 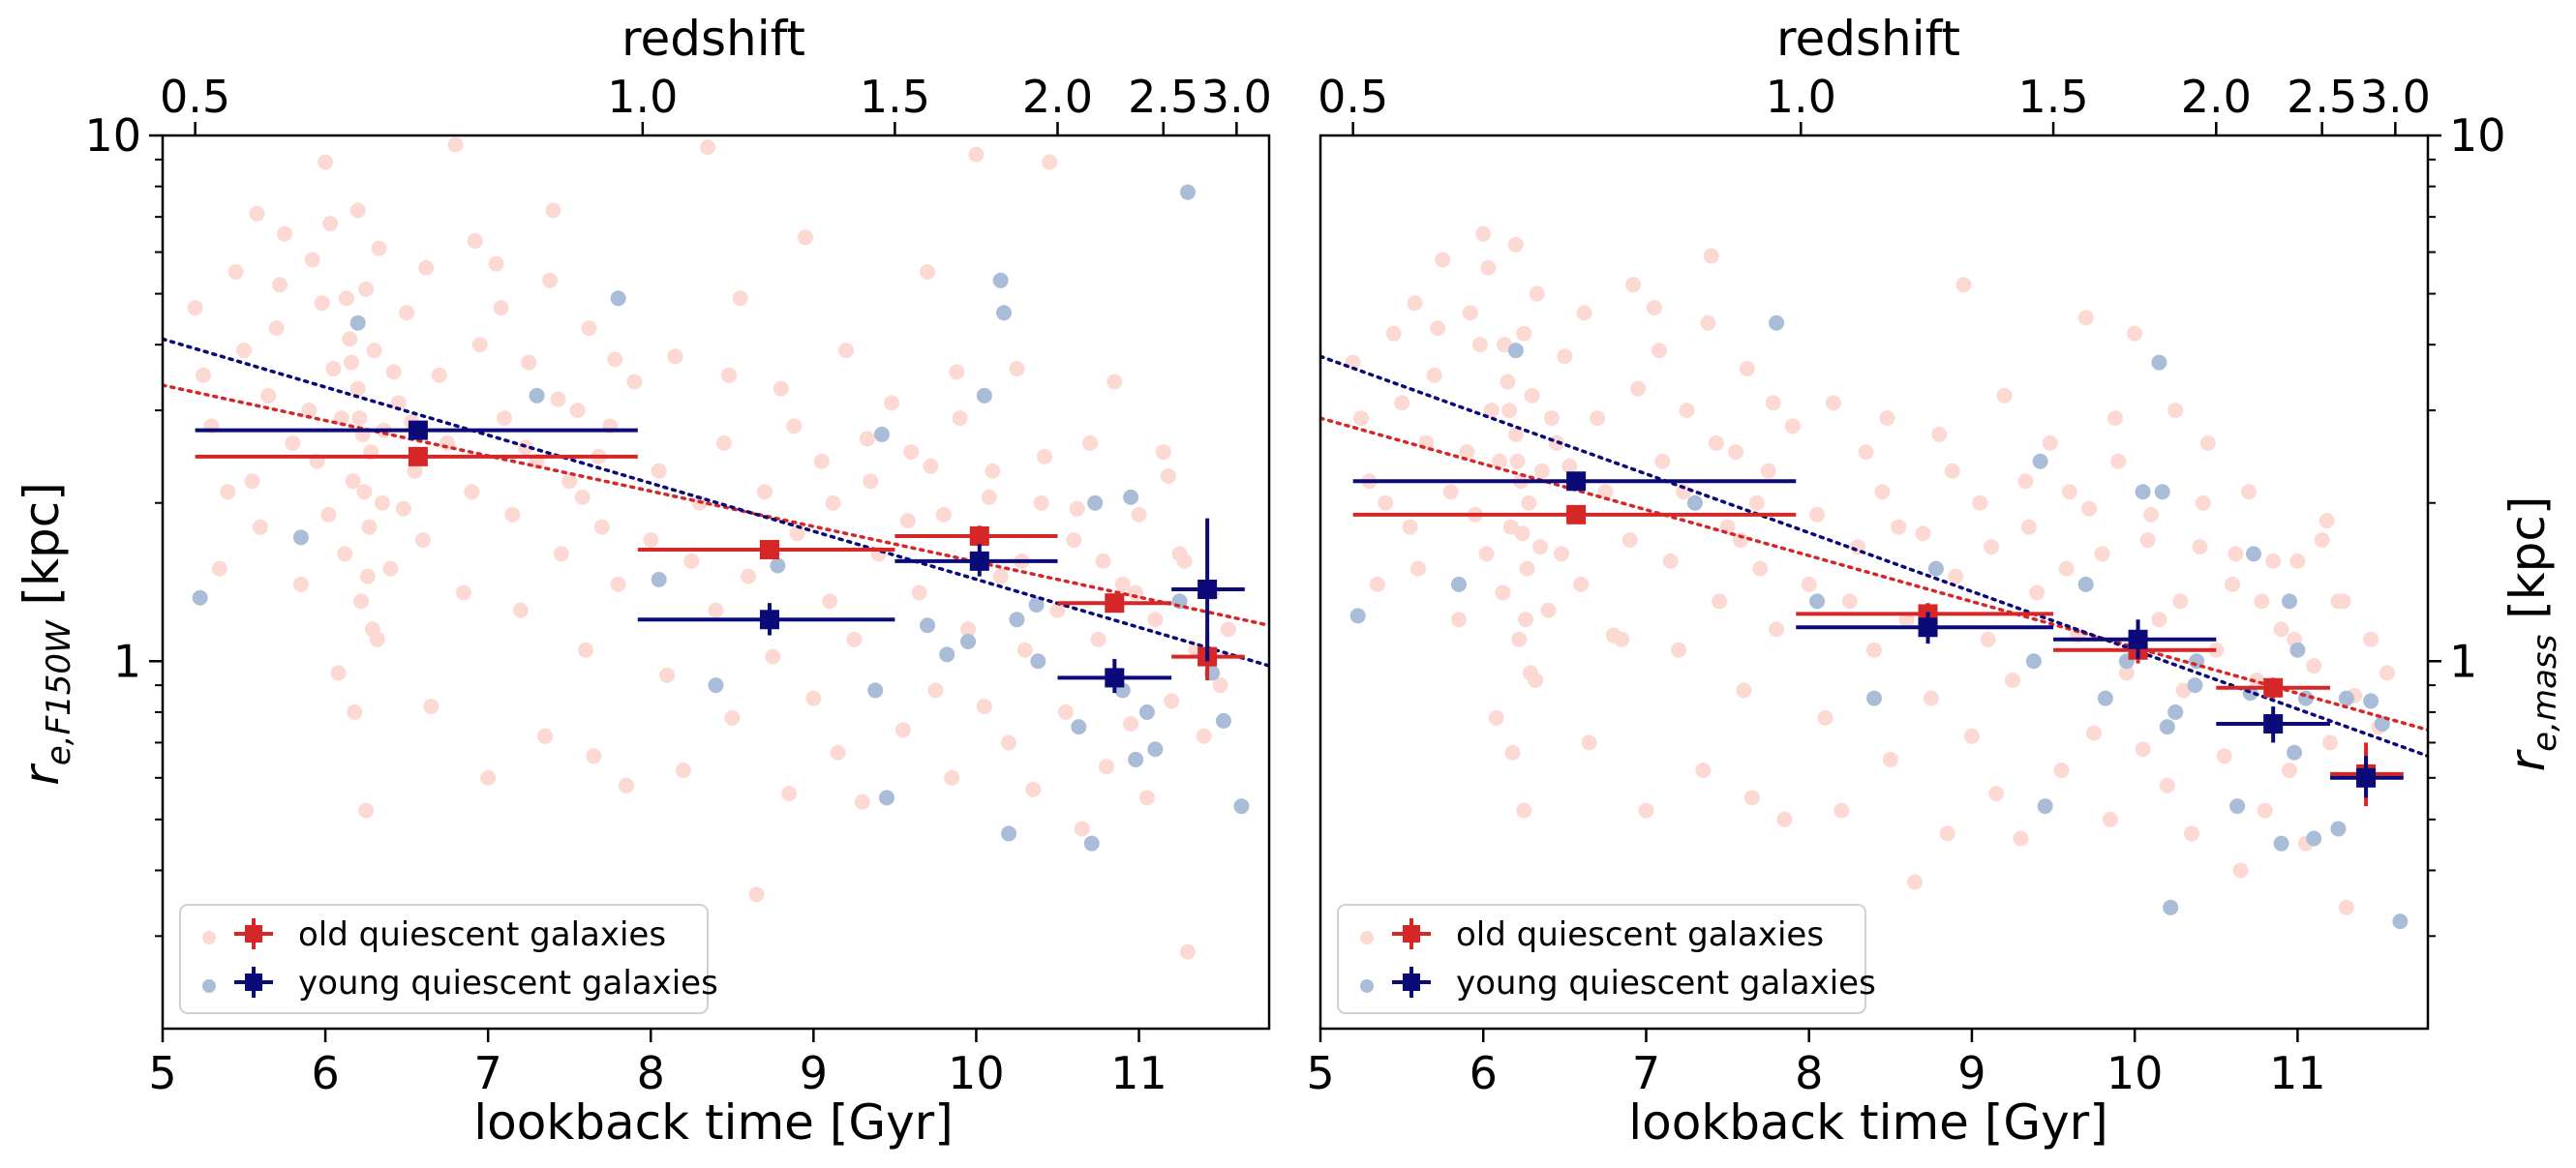 I want to click on left-ytick-label: 1, so click(x=127, y=661).